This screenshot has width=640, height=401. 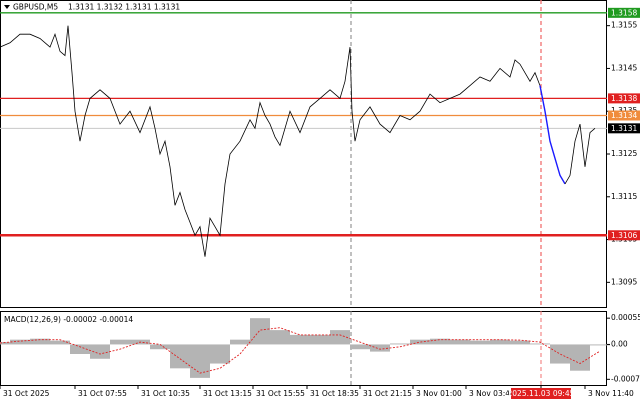 What do you see at coordinates (624, 281) in the screenshot?
I see `y-tick-label: 1.3095` at bounding box center [624, 281].